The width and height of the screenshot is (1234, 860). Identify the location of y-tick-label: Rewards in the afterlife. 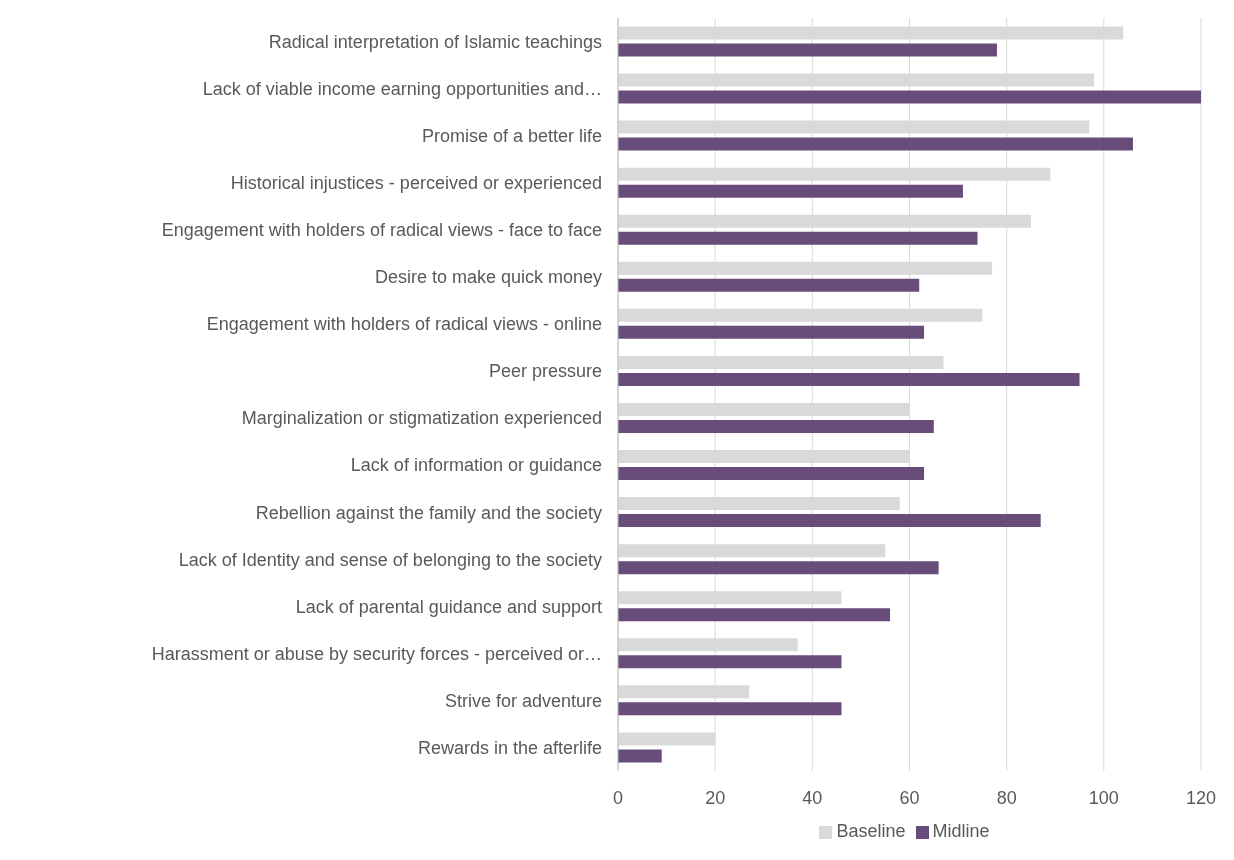
(509, 747).